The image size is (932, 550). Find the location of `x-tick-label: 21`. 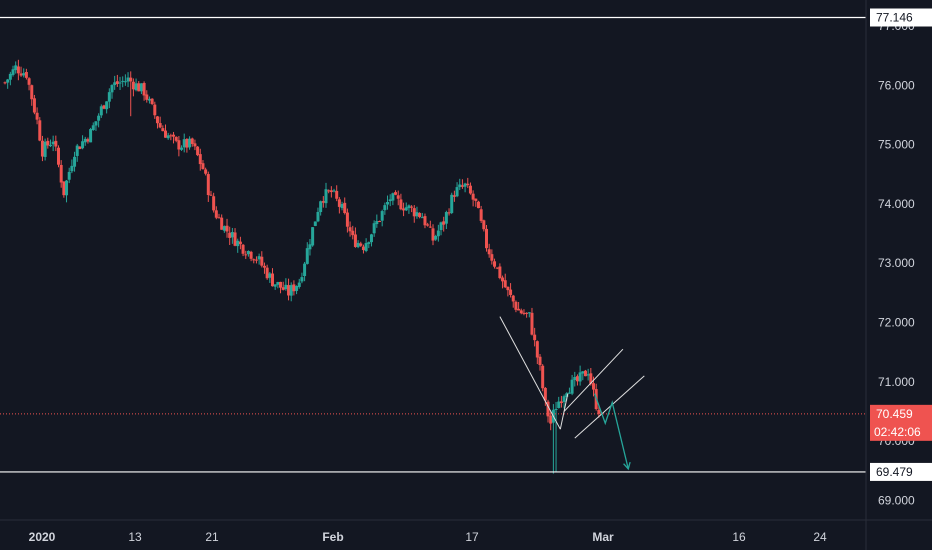

x-tick-label: 21 is located at coordinates (212, 537).